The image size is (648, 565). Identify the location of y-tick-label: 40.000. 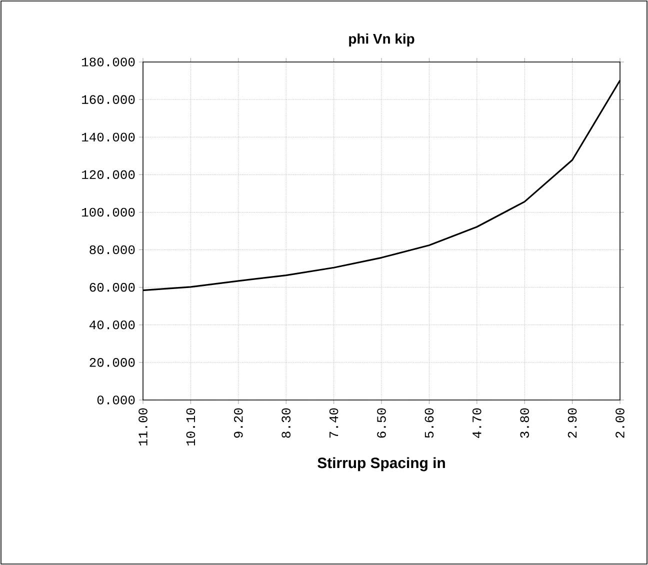
(112, 325).